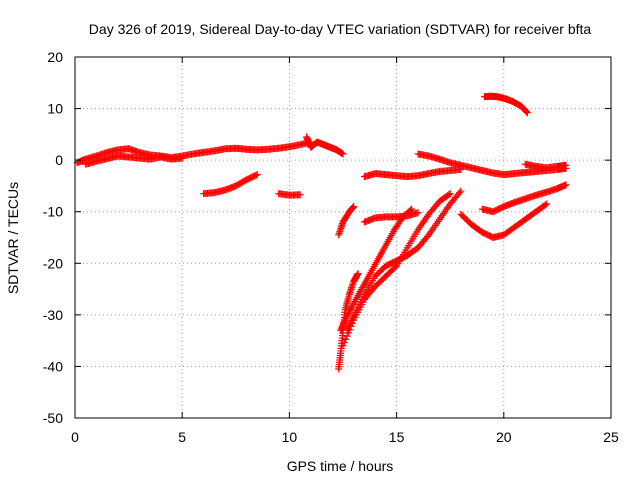 Image resolution: width=640 pixels, height=480 pixels. I want to click on y-tick-label: -50, so click(53, 418).